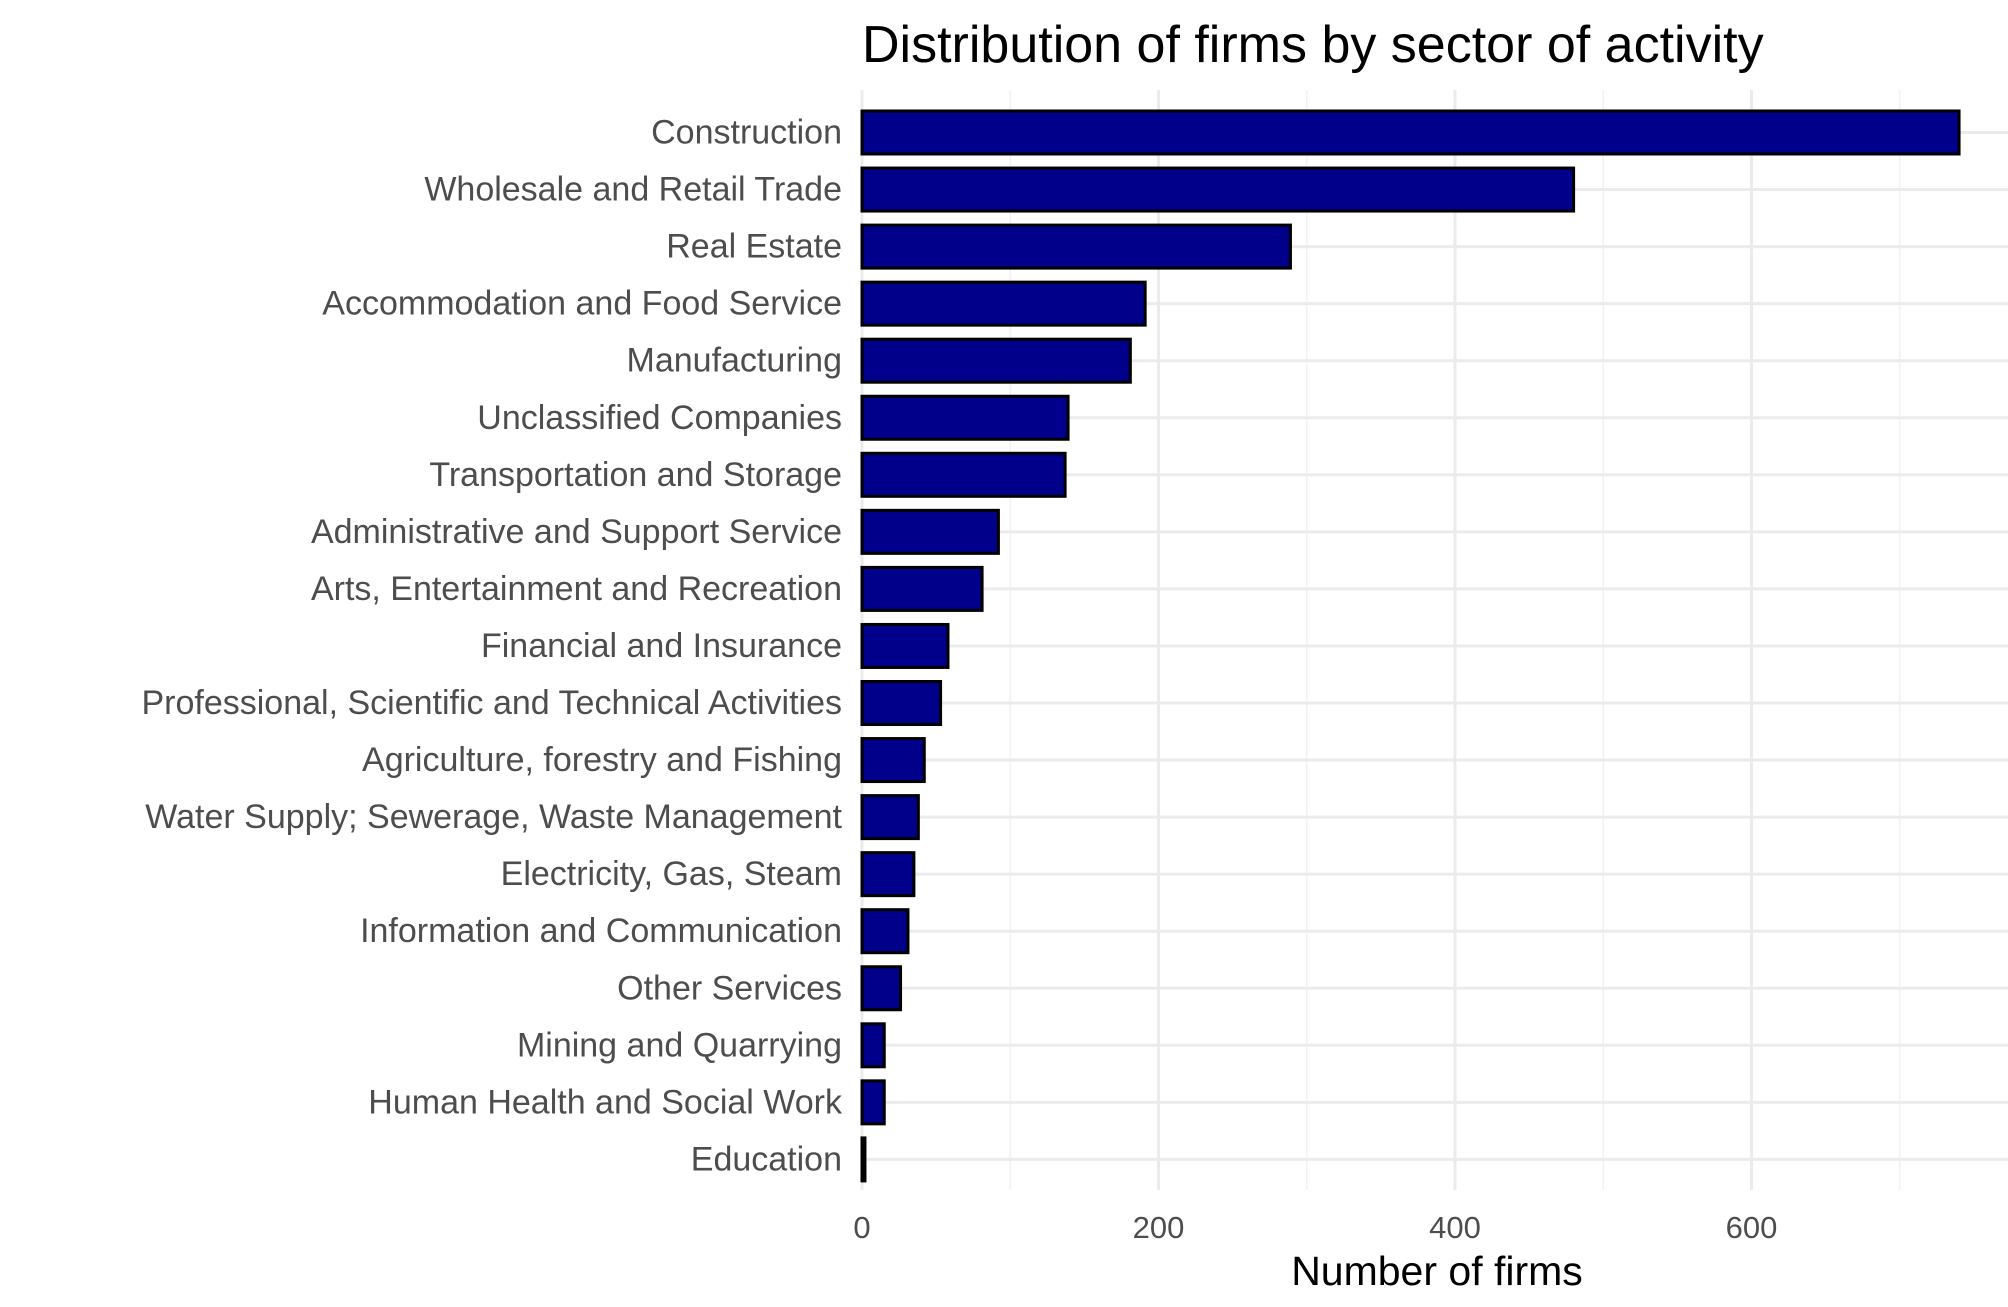 The width and height of the screenshot is (2008, 1307). Describe the element at coordinates (1159, 1227) in the screenshot. I see `x-tick-label: 200` at that location.